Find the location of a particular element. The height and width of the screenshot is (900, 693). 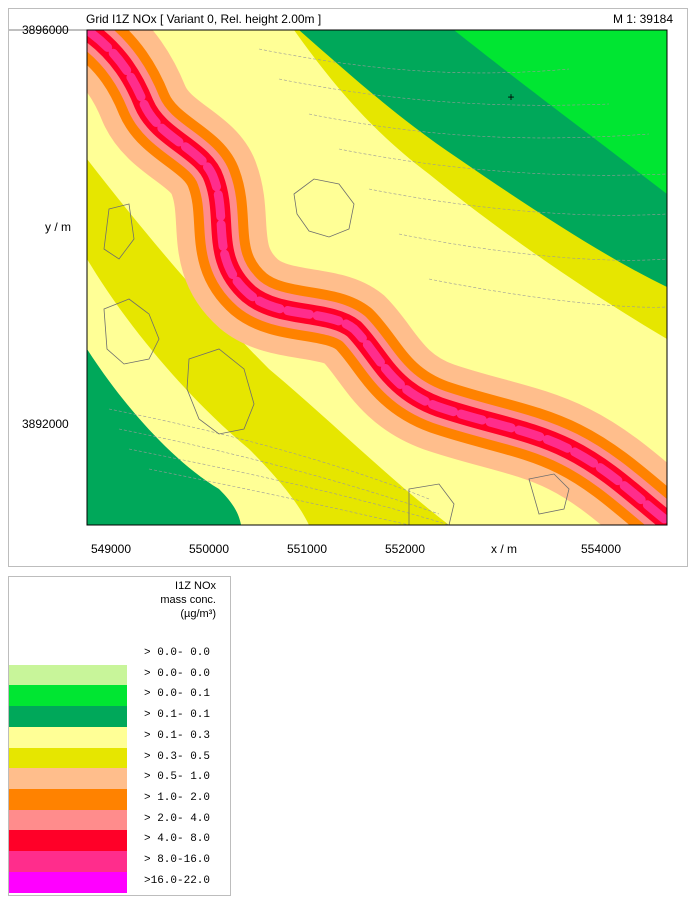

y-axis-label: y / m is located at coordinates (58, 227).